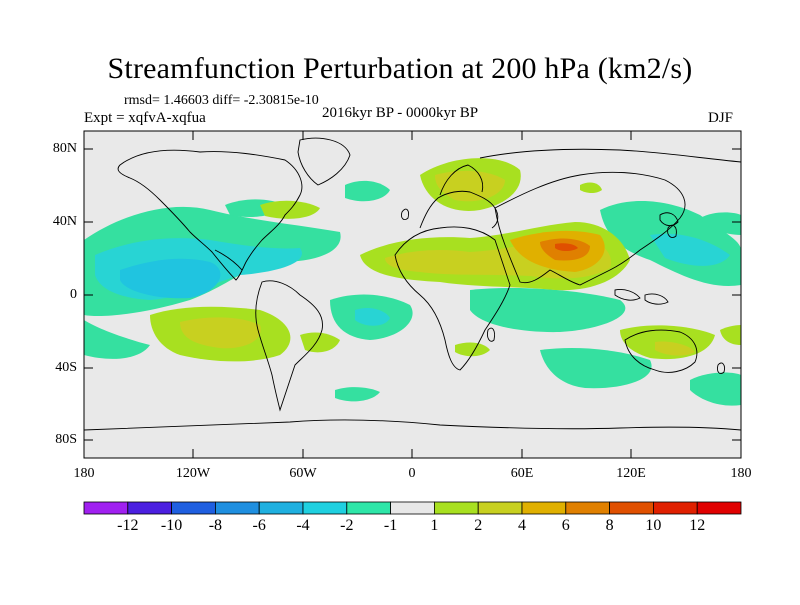 The width and height of the screenshot is (800, 605). Describe the element at coordinates (221, 100) in the screenshot. I see `stats-text: rmsd= 1.46603 diff= -2.30815e-10` at that location.